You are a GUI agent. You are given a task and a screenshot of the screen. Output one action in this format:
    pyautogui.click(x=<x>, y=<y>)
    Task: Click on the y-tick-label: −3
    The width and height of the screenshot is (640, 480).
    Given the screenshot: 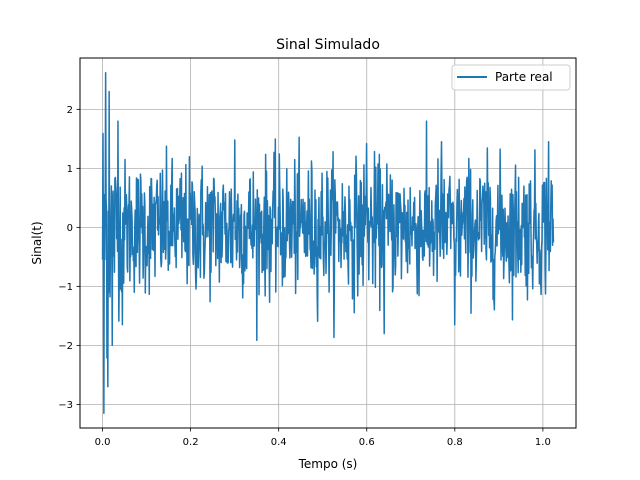 What is the action you would take?
    pyautogui.click(x=65, y=405)
    